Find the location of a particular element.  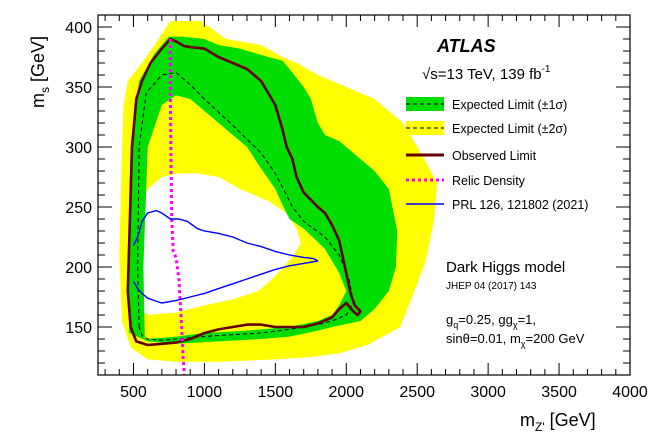

model-title: Dark Higgs model is located at coordinates (505, 267).